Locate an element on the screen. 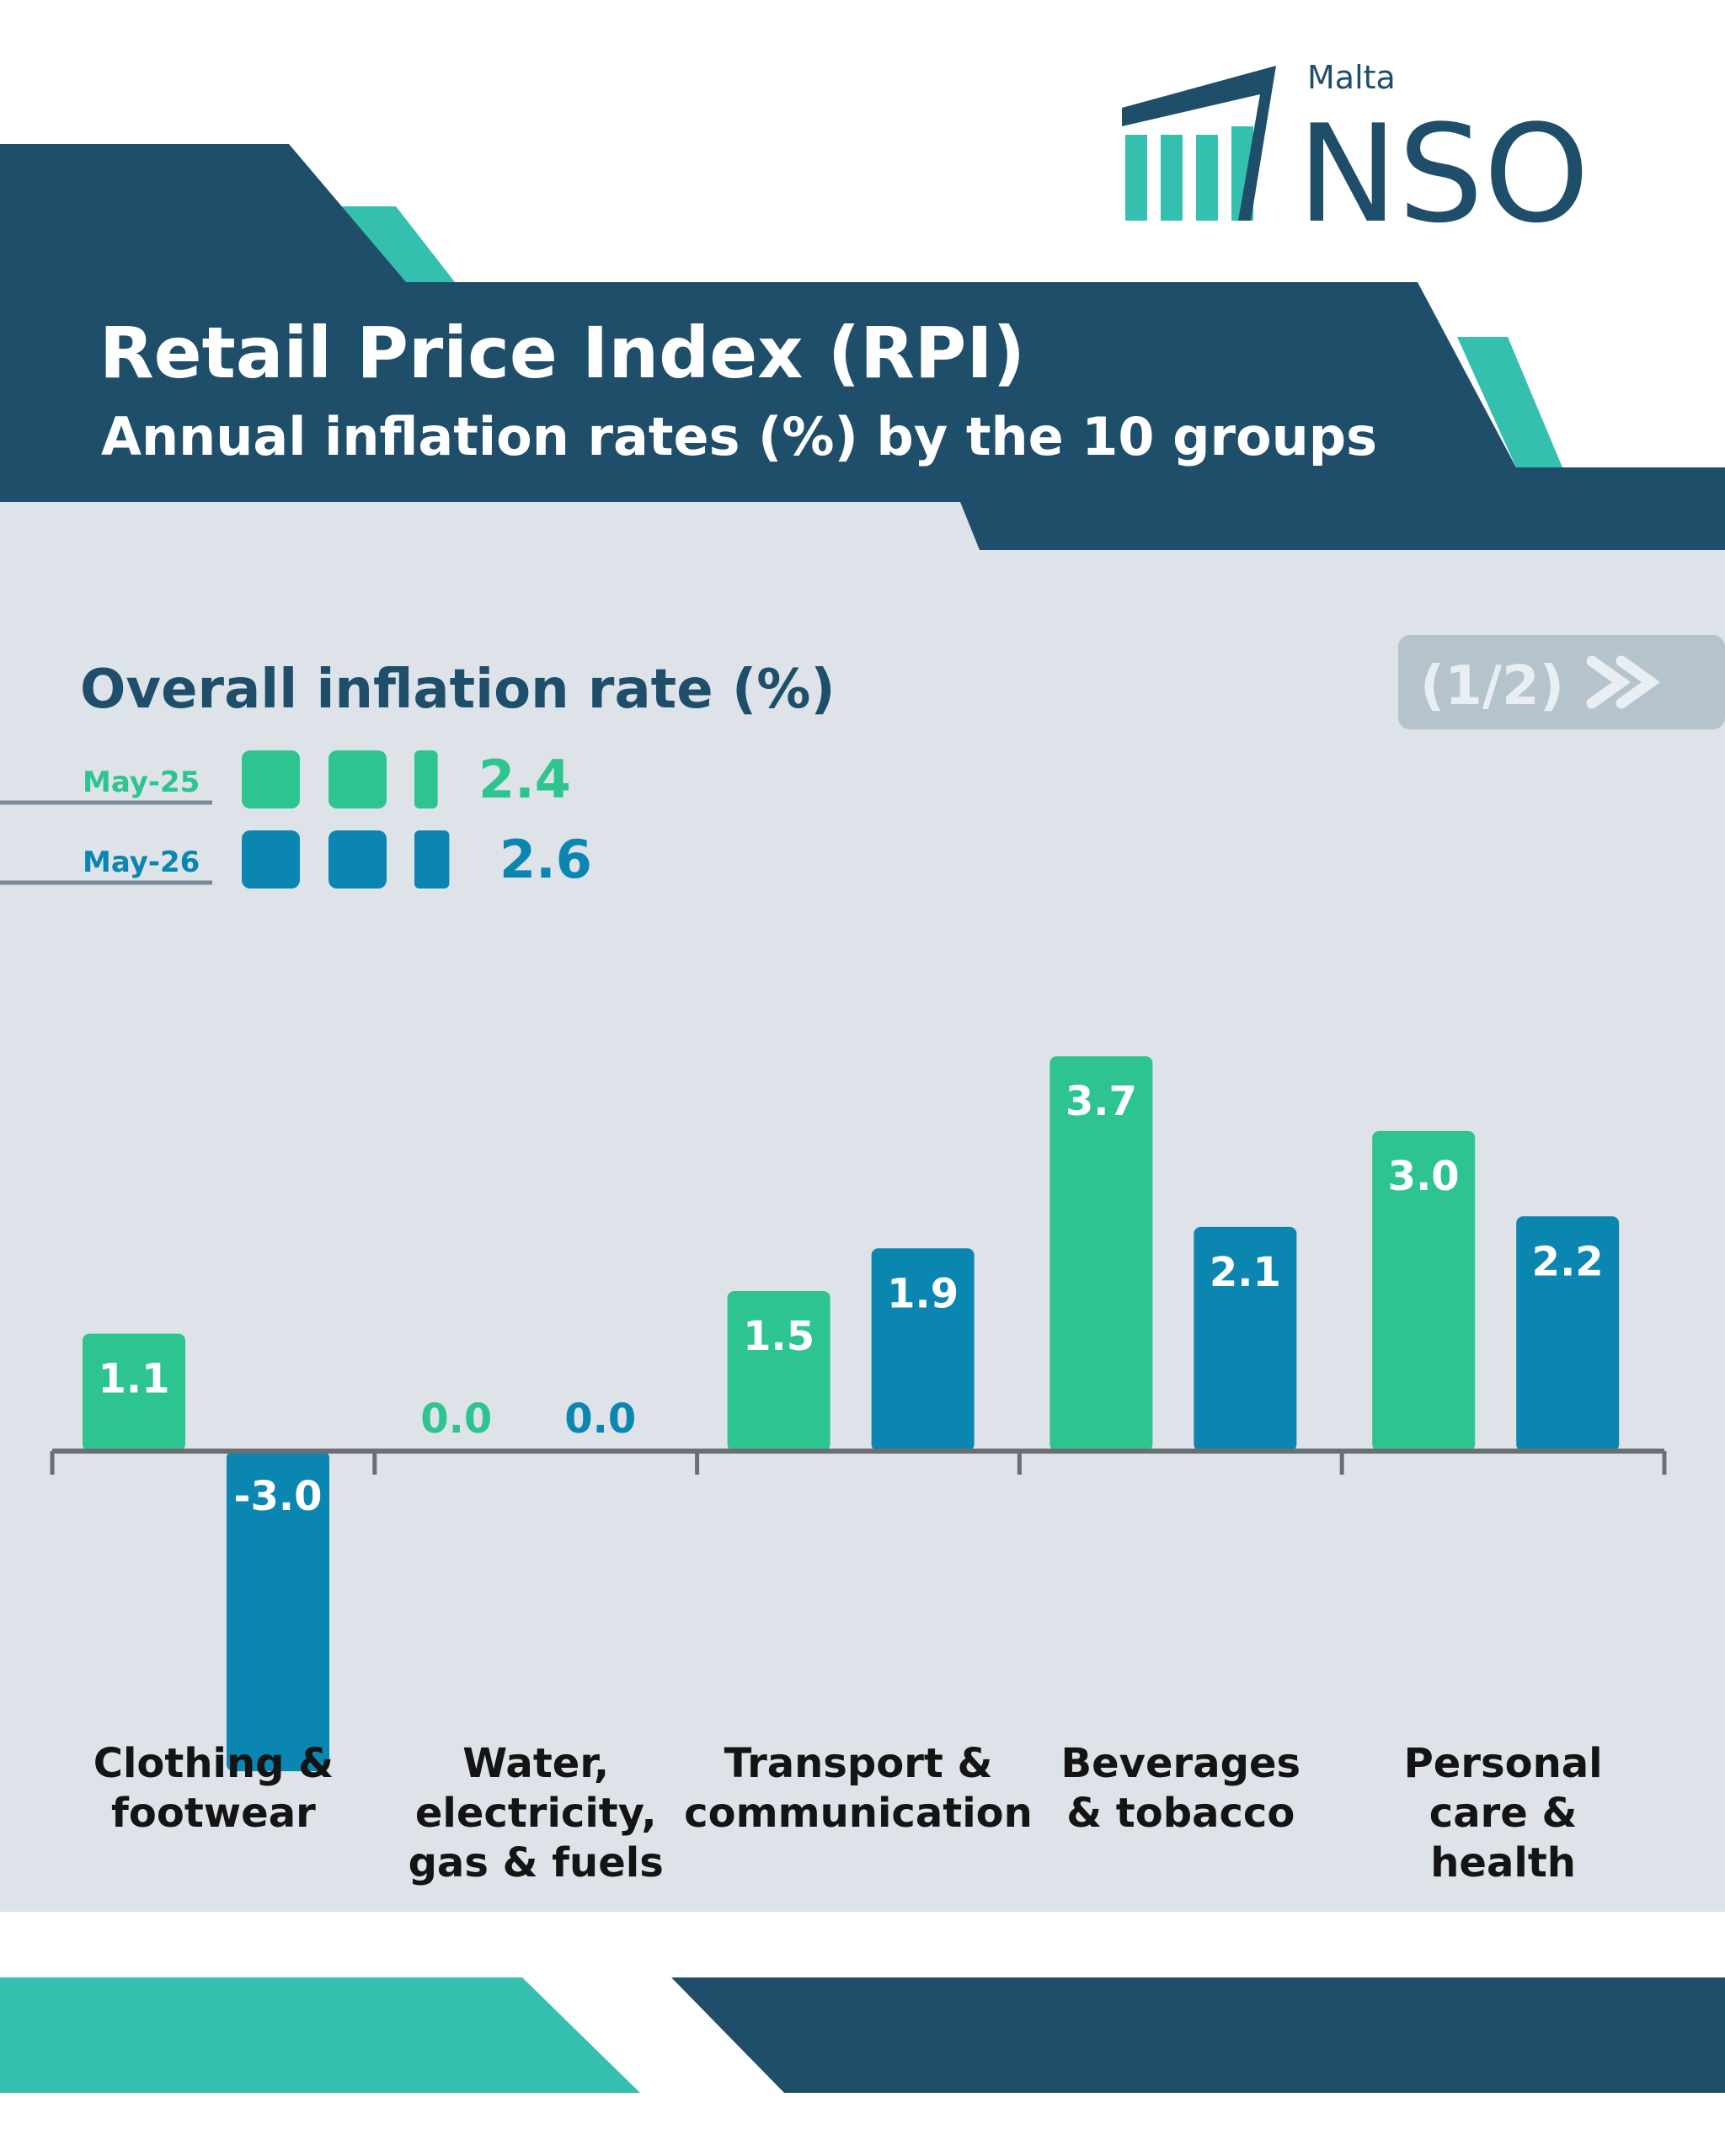  logo: Malta NSO is located at coordinates (1355, 156).